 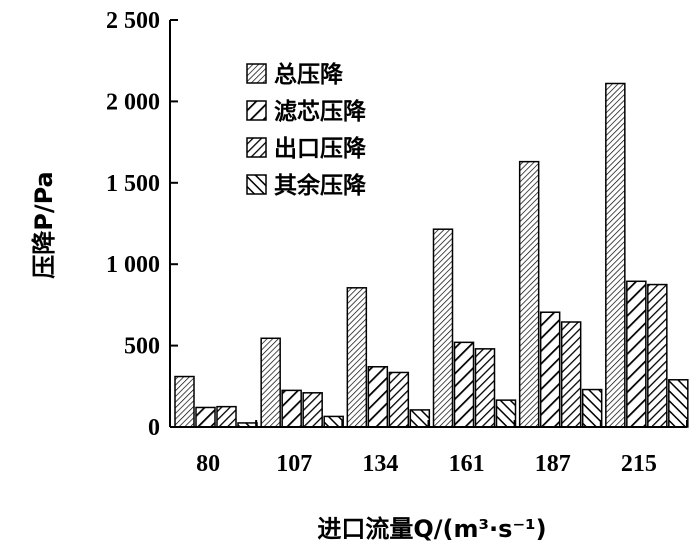 I want to click on y-tick-label: 0, so click(x=154, y=428).